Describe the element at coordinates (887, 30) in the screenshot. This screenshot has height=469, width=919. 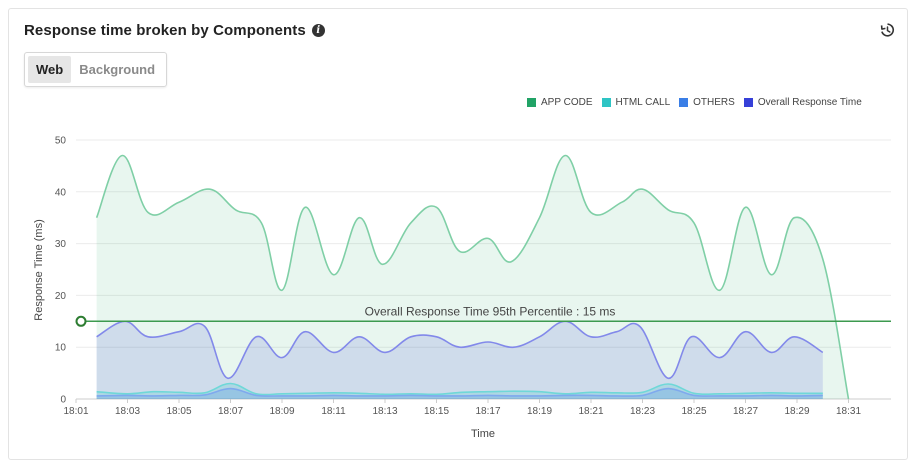
I see `history-icon` at that location.